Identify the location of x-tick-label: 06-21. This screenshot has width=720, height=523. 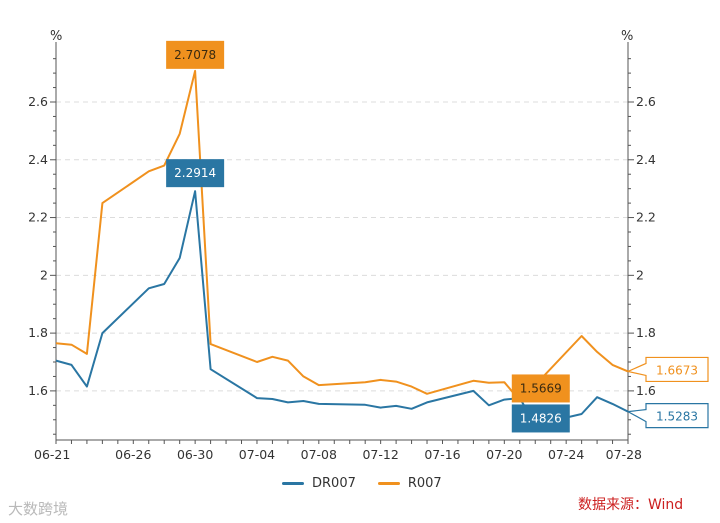
(52, 454).